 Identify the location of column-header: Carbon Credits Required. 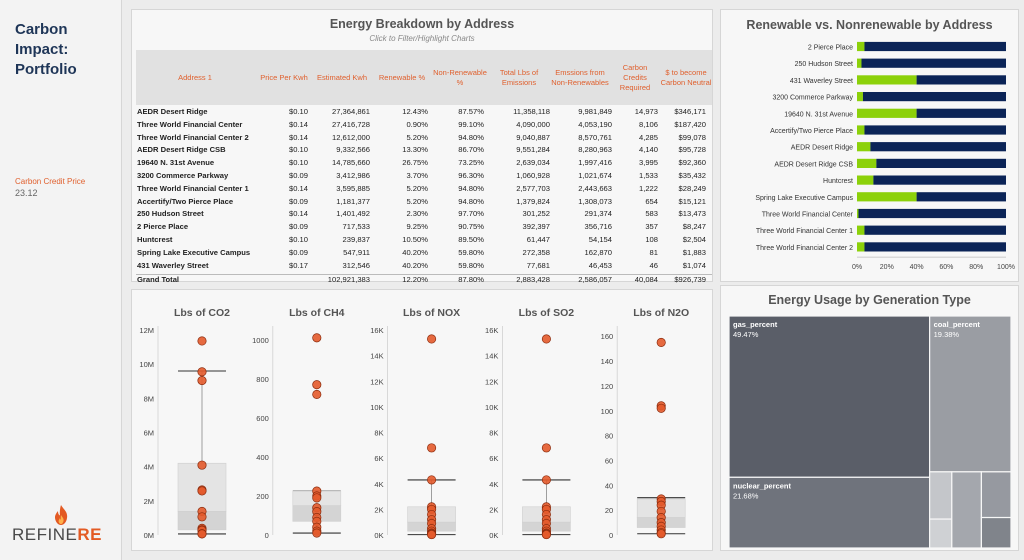
(635, 77).